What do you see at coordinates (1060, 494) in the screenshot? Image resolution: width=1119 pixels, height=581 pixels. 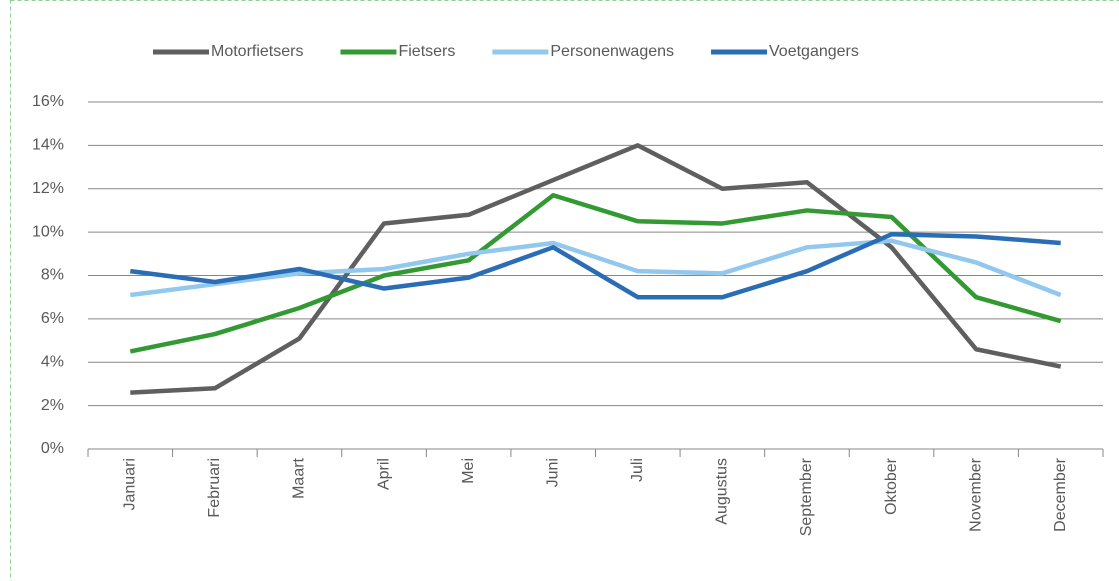 I see `x-tick-label: December` at bounding box center [1060, 494].